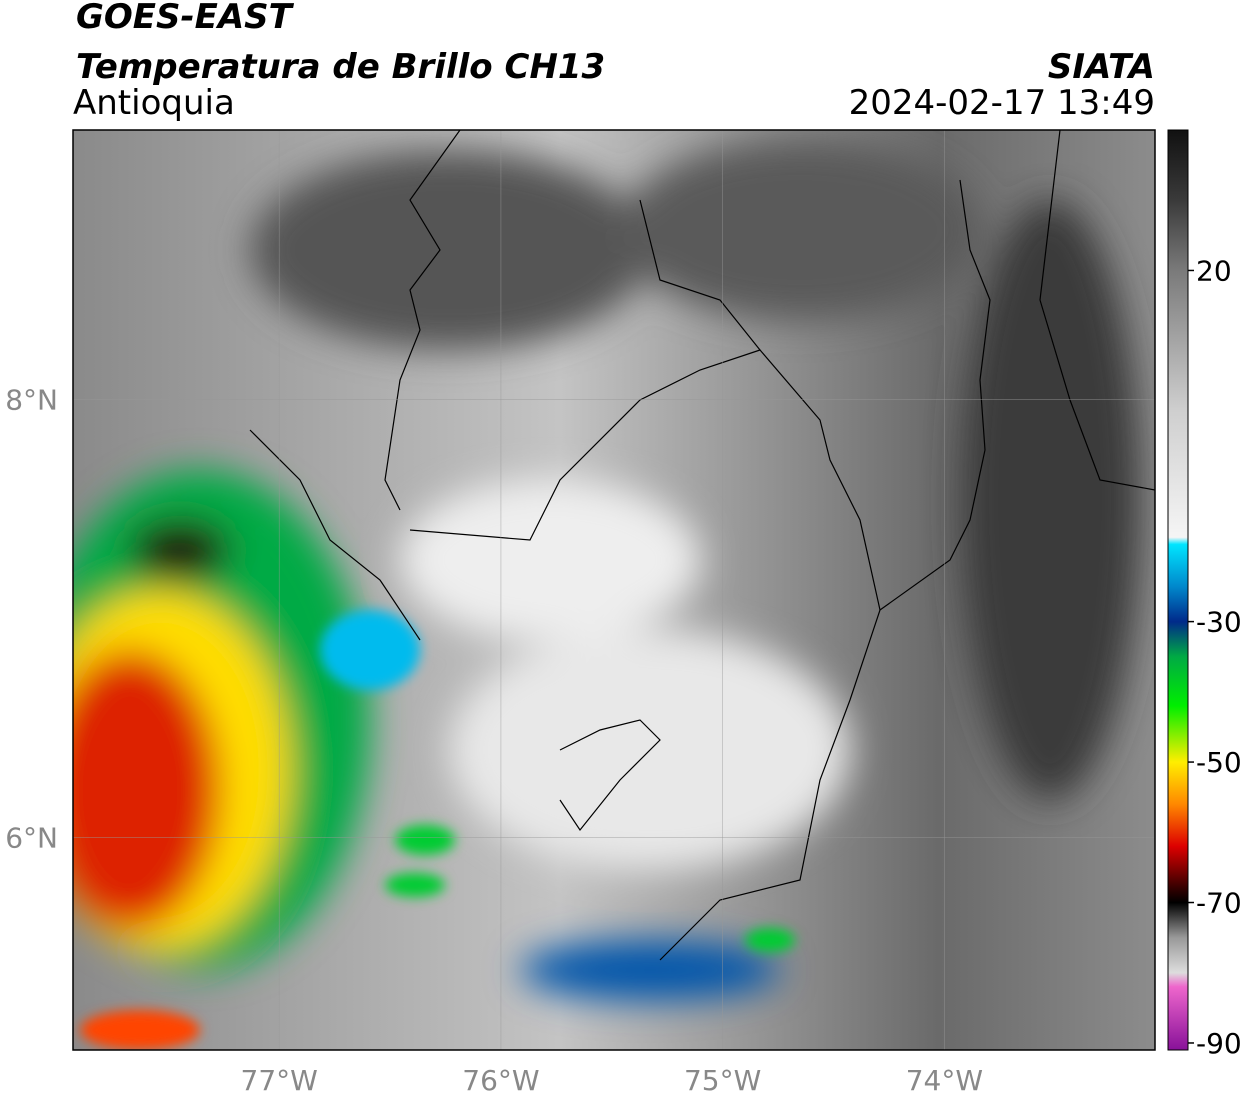 This screenshot has height=1099, width=1252. What do you see at coordinates (154, 103) in the screenshot?
I see `region: Antioquia` at bounding box center [154, 103].